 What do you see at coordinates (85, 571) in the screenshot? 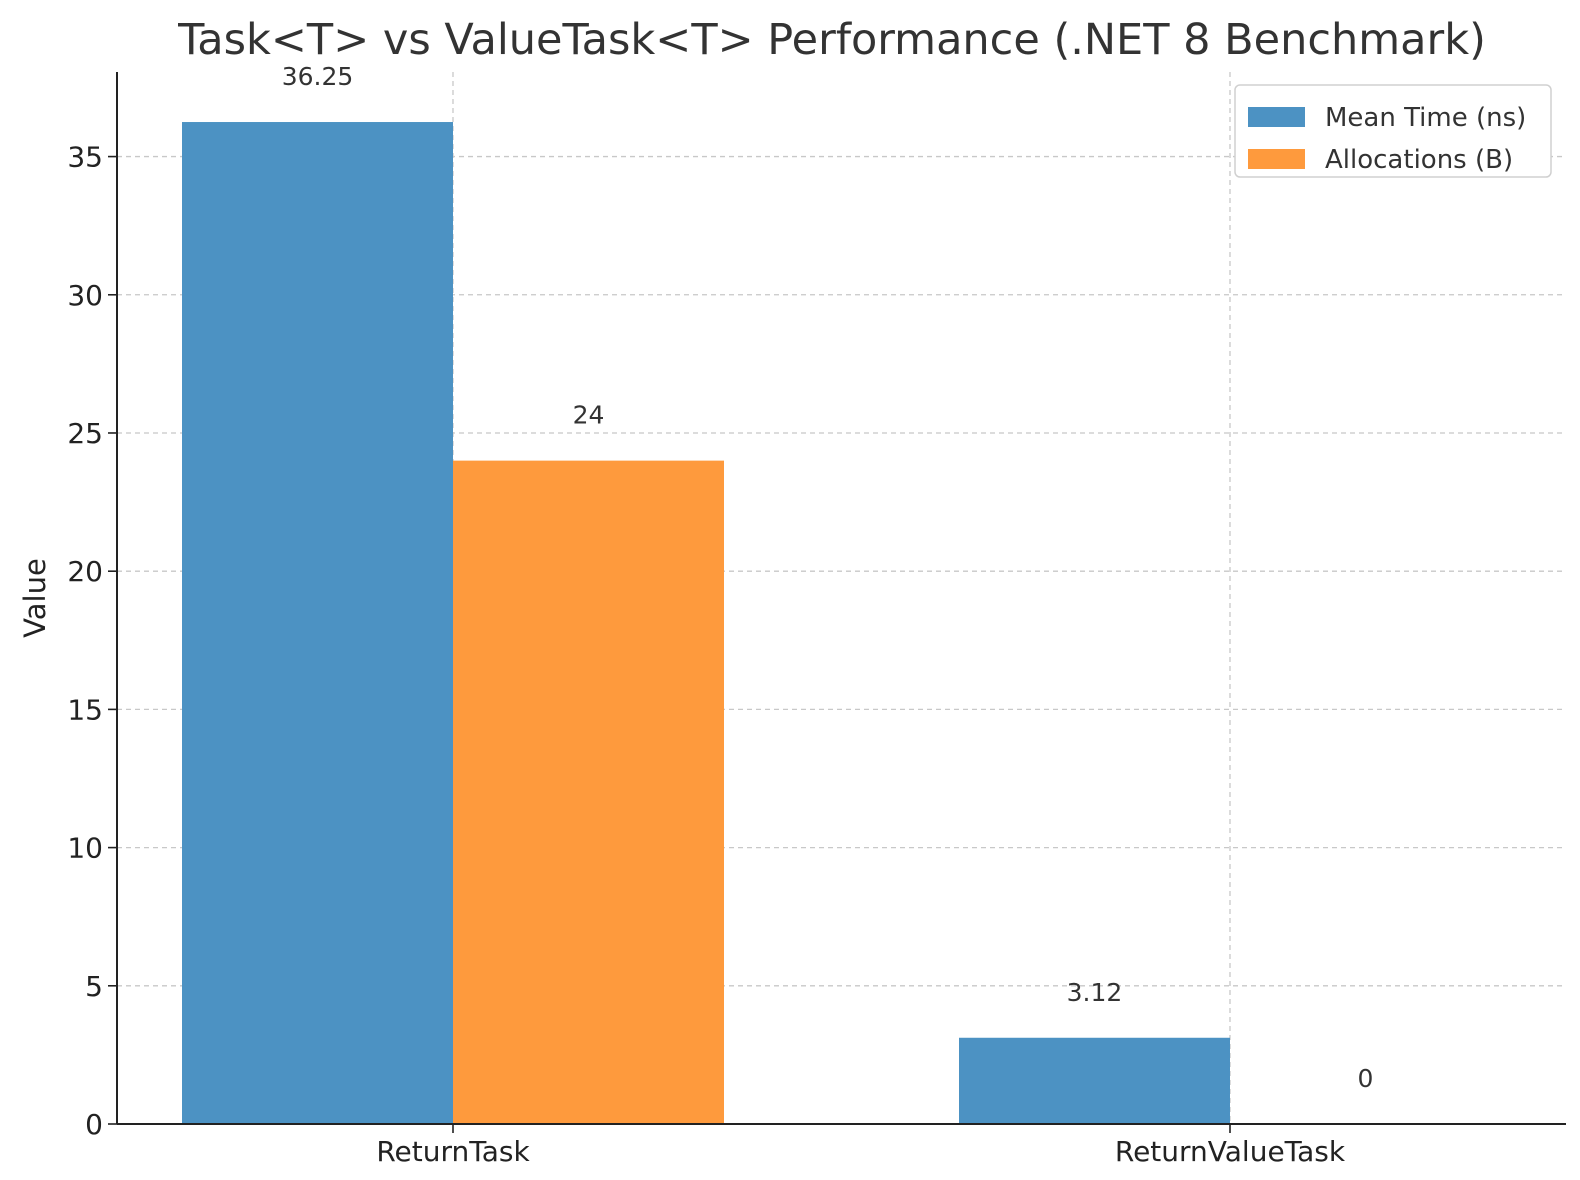
I see `y-tick-label-4: 20` at bounding box center [85, 571].